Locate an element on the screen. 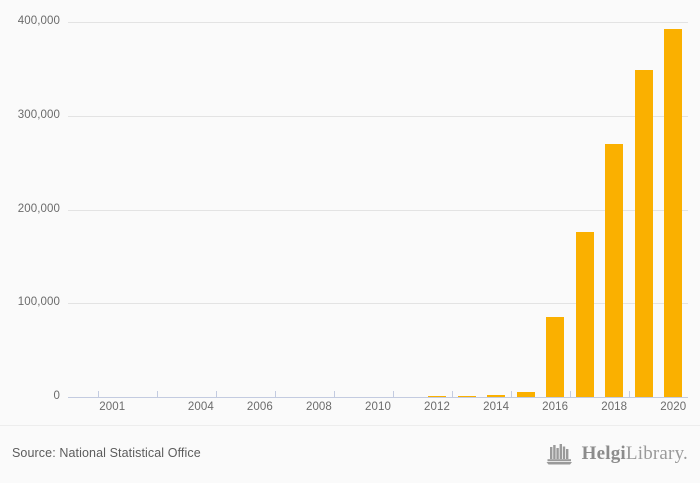 Image resolution: width=700 pixels, height=483 pixels. y-axis-tick-labels: 0 100,000 200,000 300,000 400,000 is located at coordinates (30, 208).